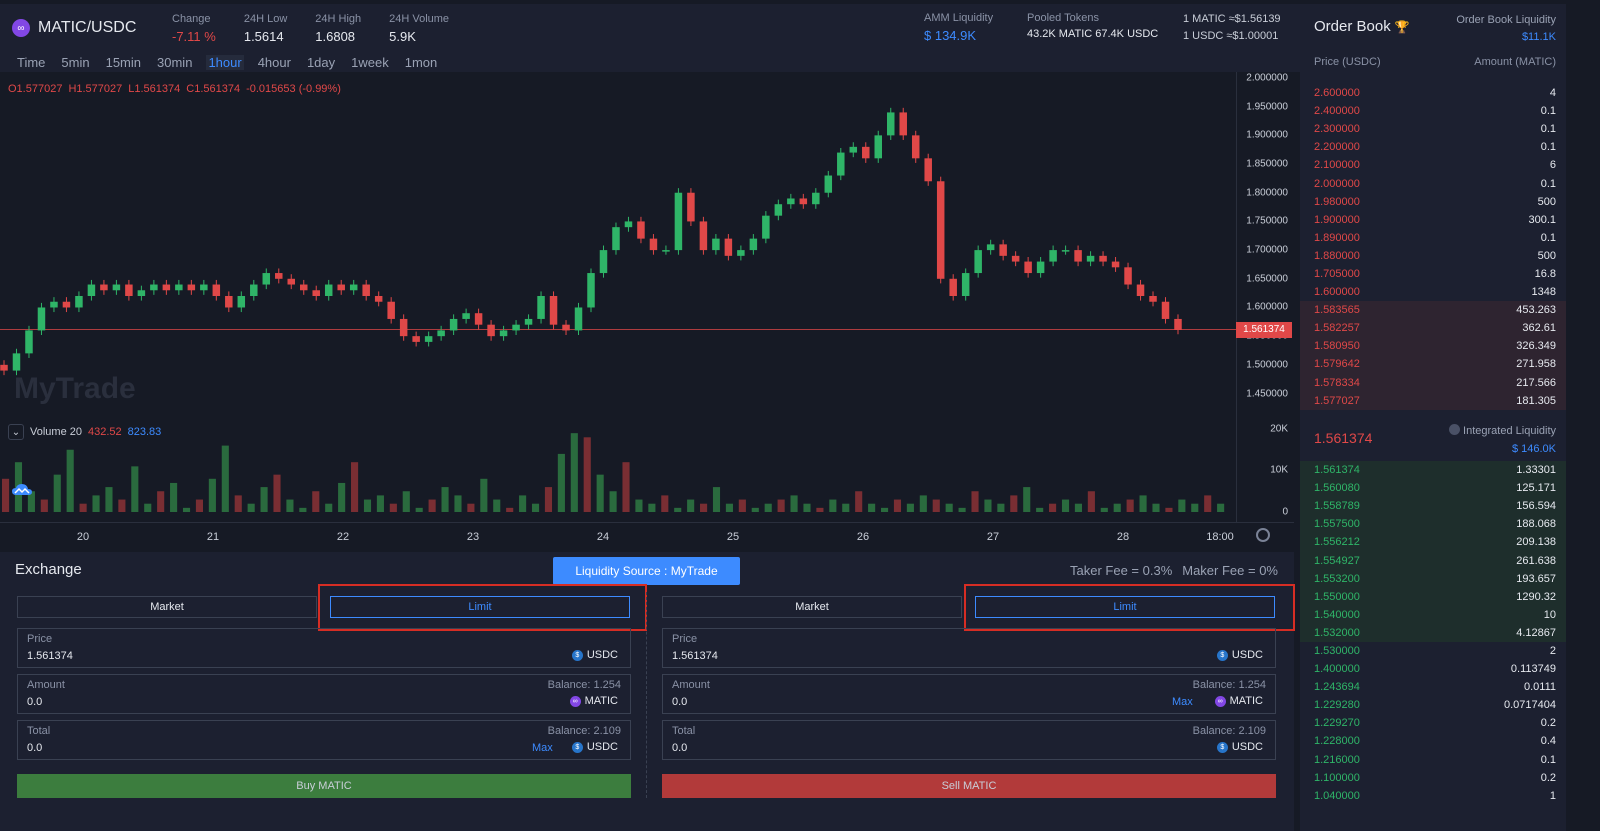  Describe the element at coordinates (1433, 687) in the screenshot. I see `order-row: 1.243694 0.0111` at that location.